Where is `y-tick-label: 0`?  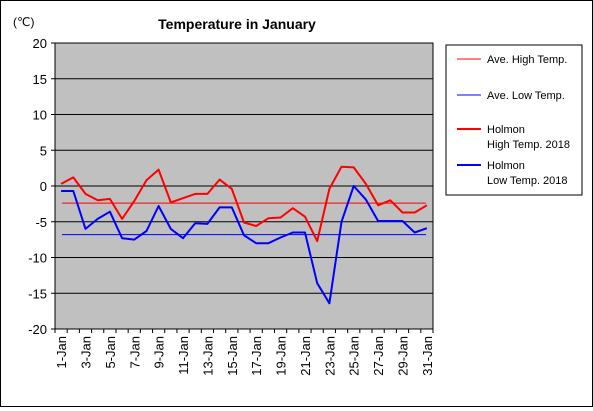 y-tick-label: 0 is located at coordinates (43, 186).